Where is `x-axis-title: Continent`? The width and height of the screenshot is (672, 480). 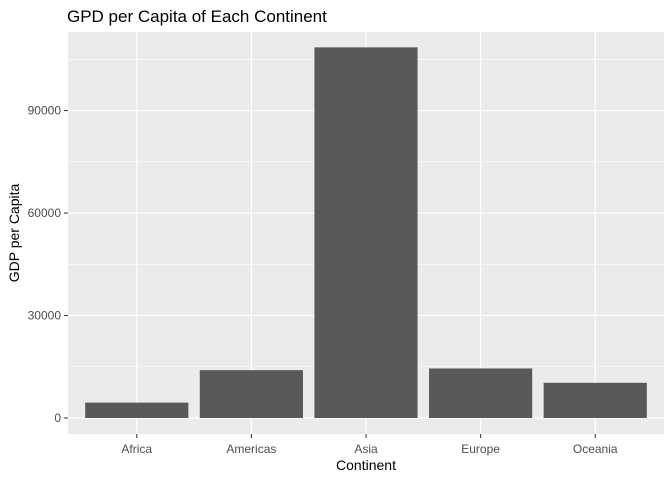
x-axis-title: Continent is located at coordinates (366, 465).